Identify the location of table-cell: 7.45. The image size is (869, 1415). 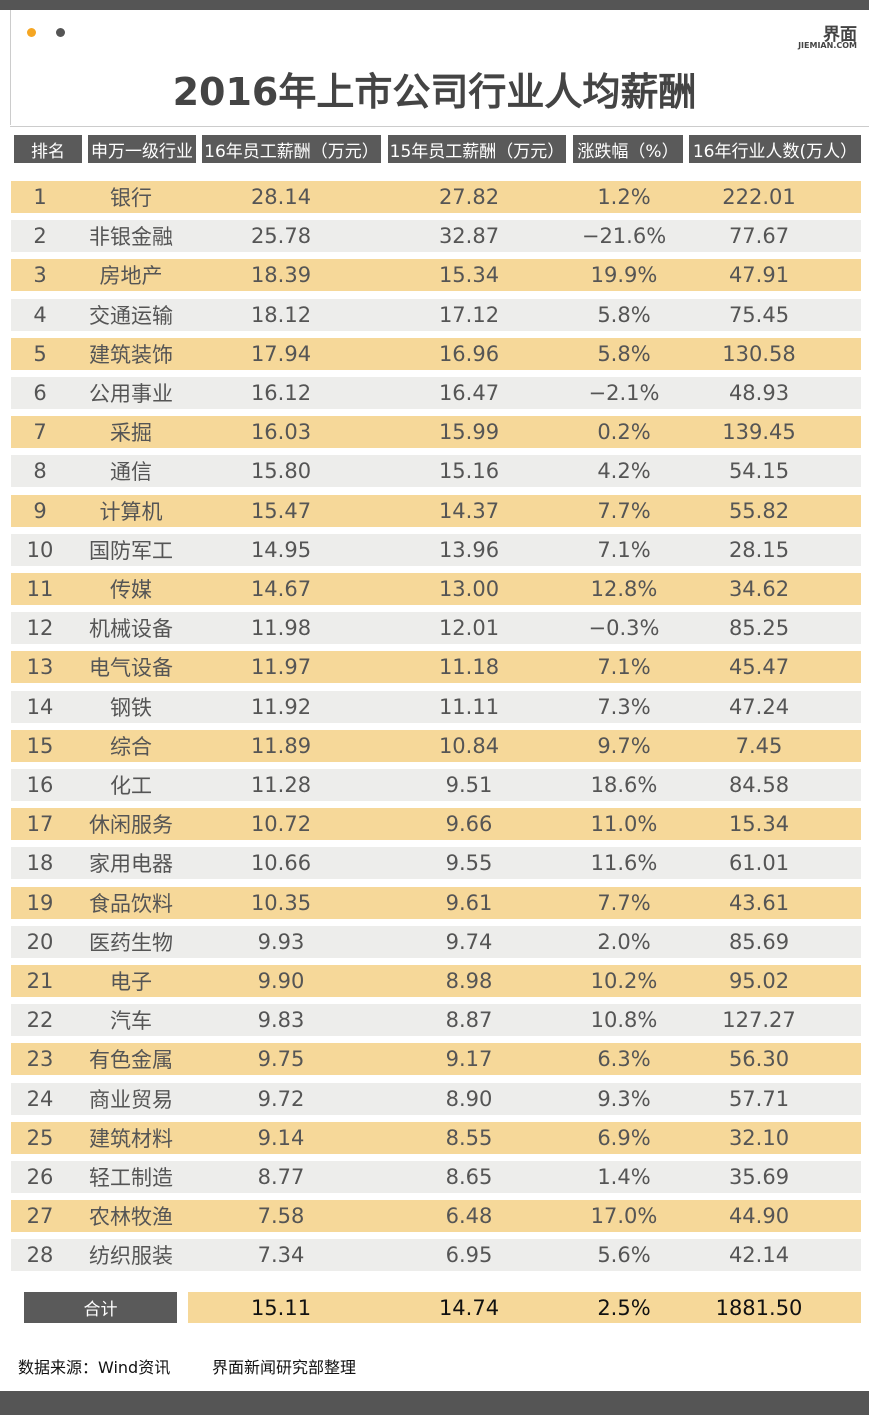
(759, 745).